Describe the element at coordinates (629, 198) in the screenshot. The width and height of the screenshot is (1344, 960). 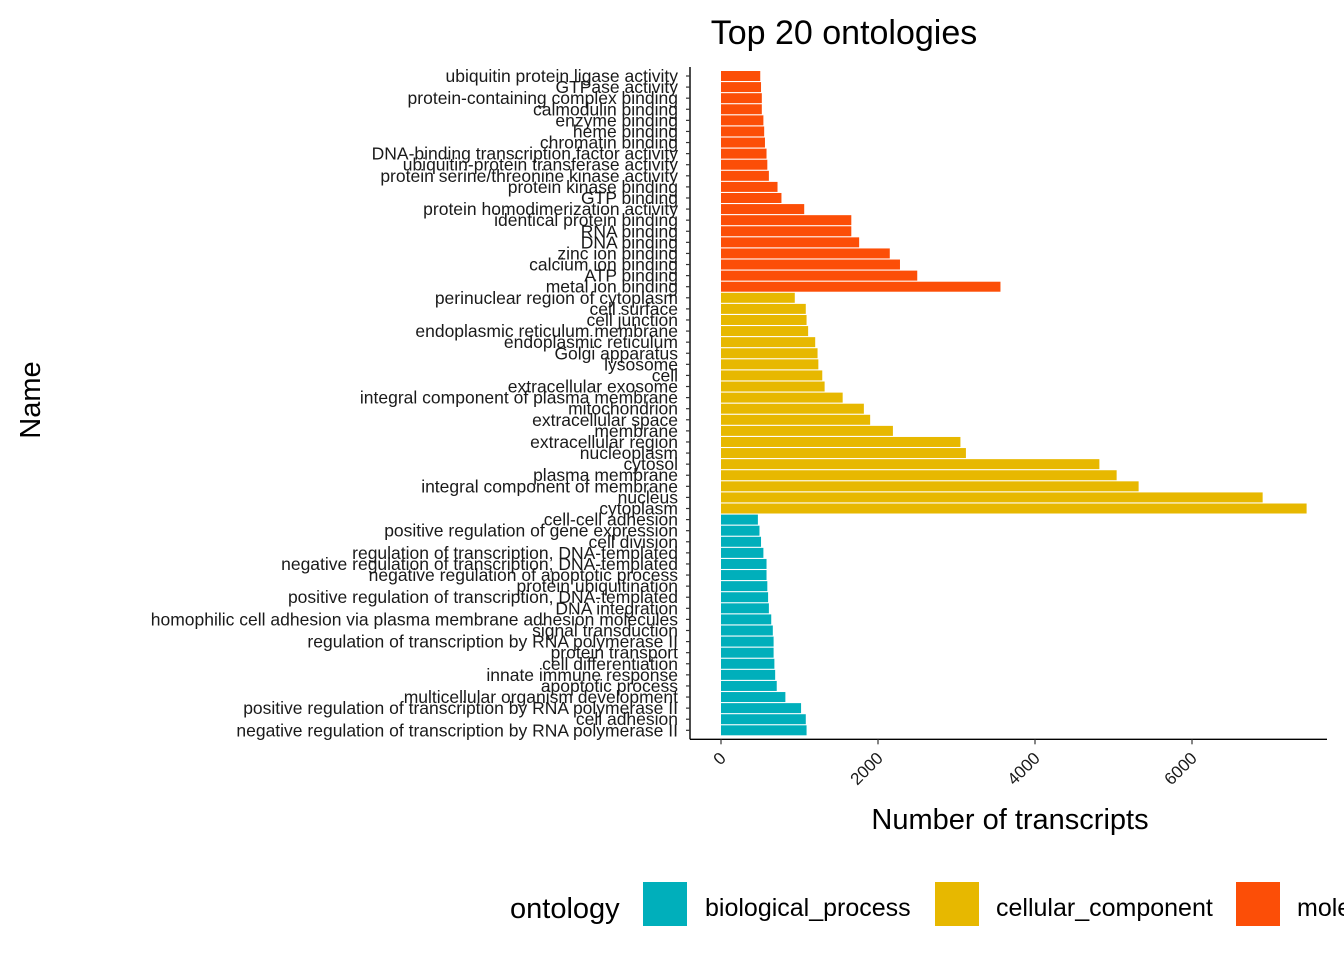
I see `y-tick-label: GTP binding` at that location.